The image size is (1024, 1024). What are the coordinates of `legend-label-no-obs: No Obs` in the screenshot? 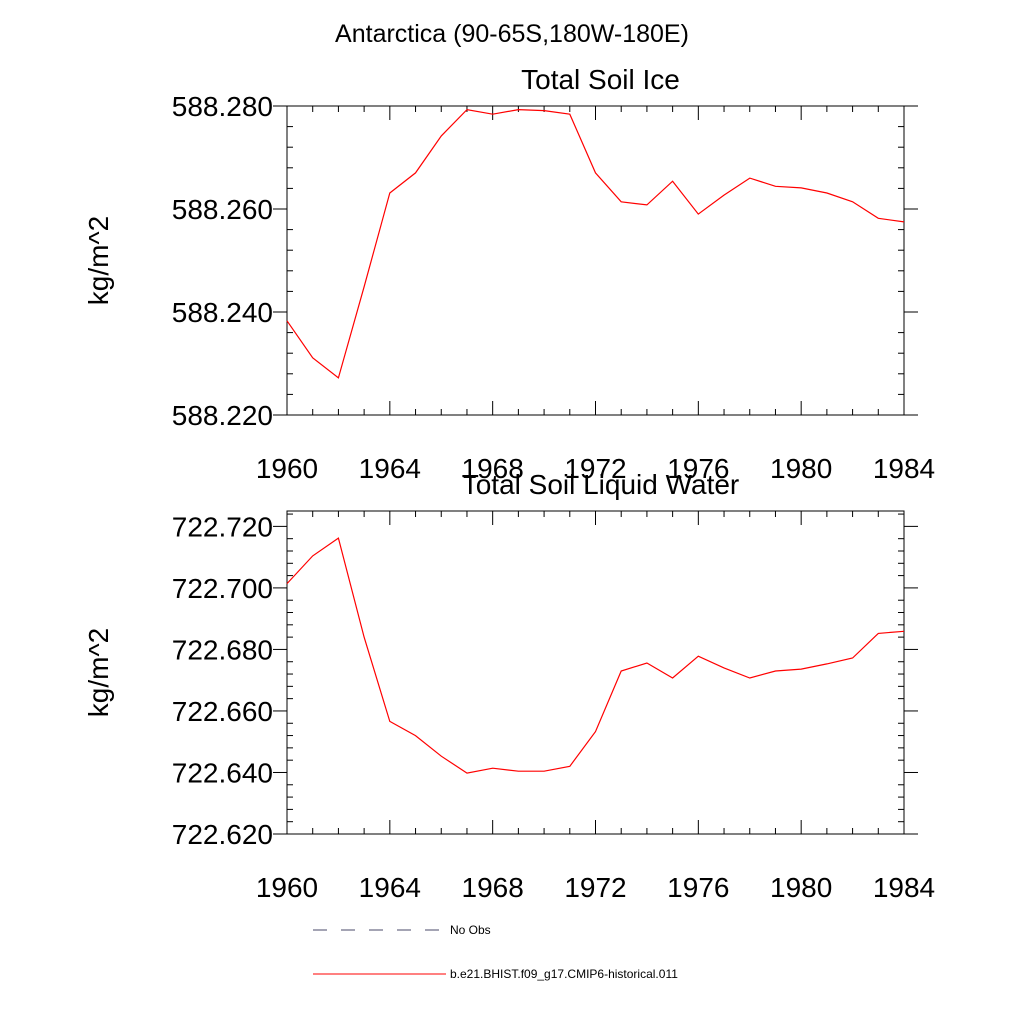 It's located at (470, 930).